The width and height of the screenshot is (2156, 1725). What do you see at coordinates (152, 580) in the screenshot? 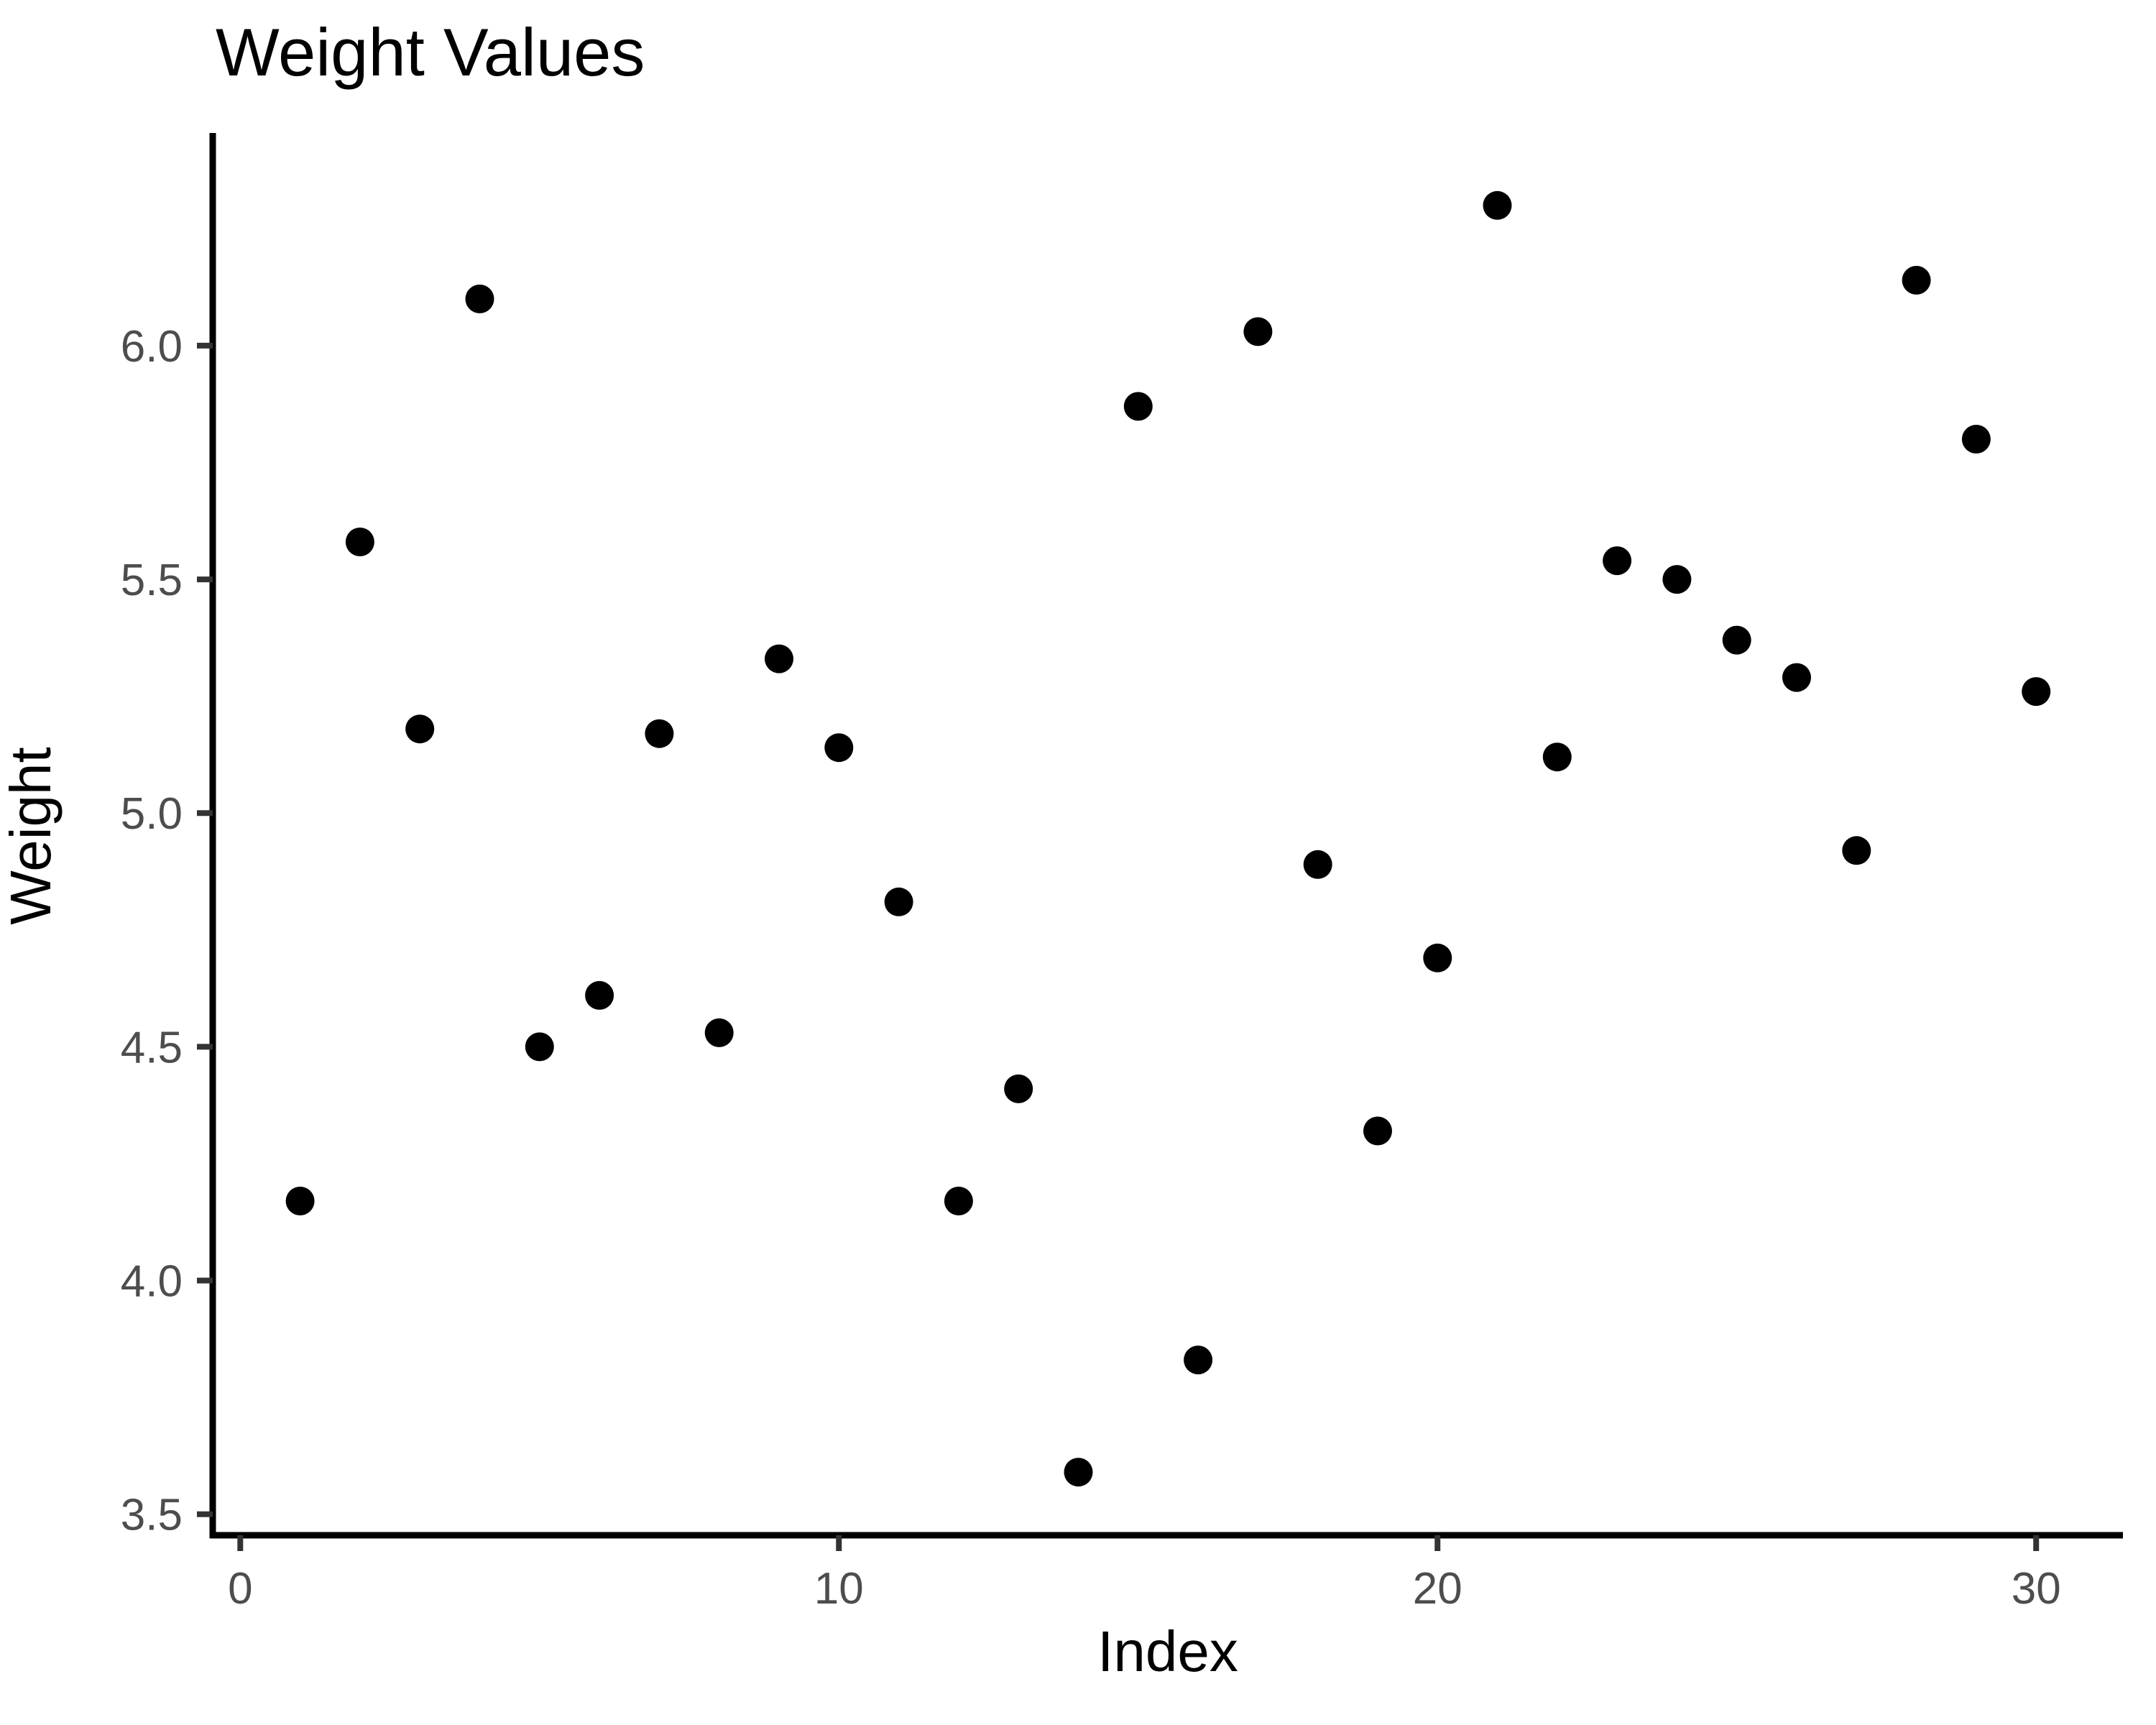
I see `y-tick-label: 5.5` at bounding box center [152, 580].